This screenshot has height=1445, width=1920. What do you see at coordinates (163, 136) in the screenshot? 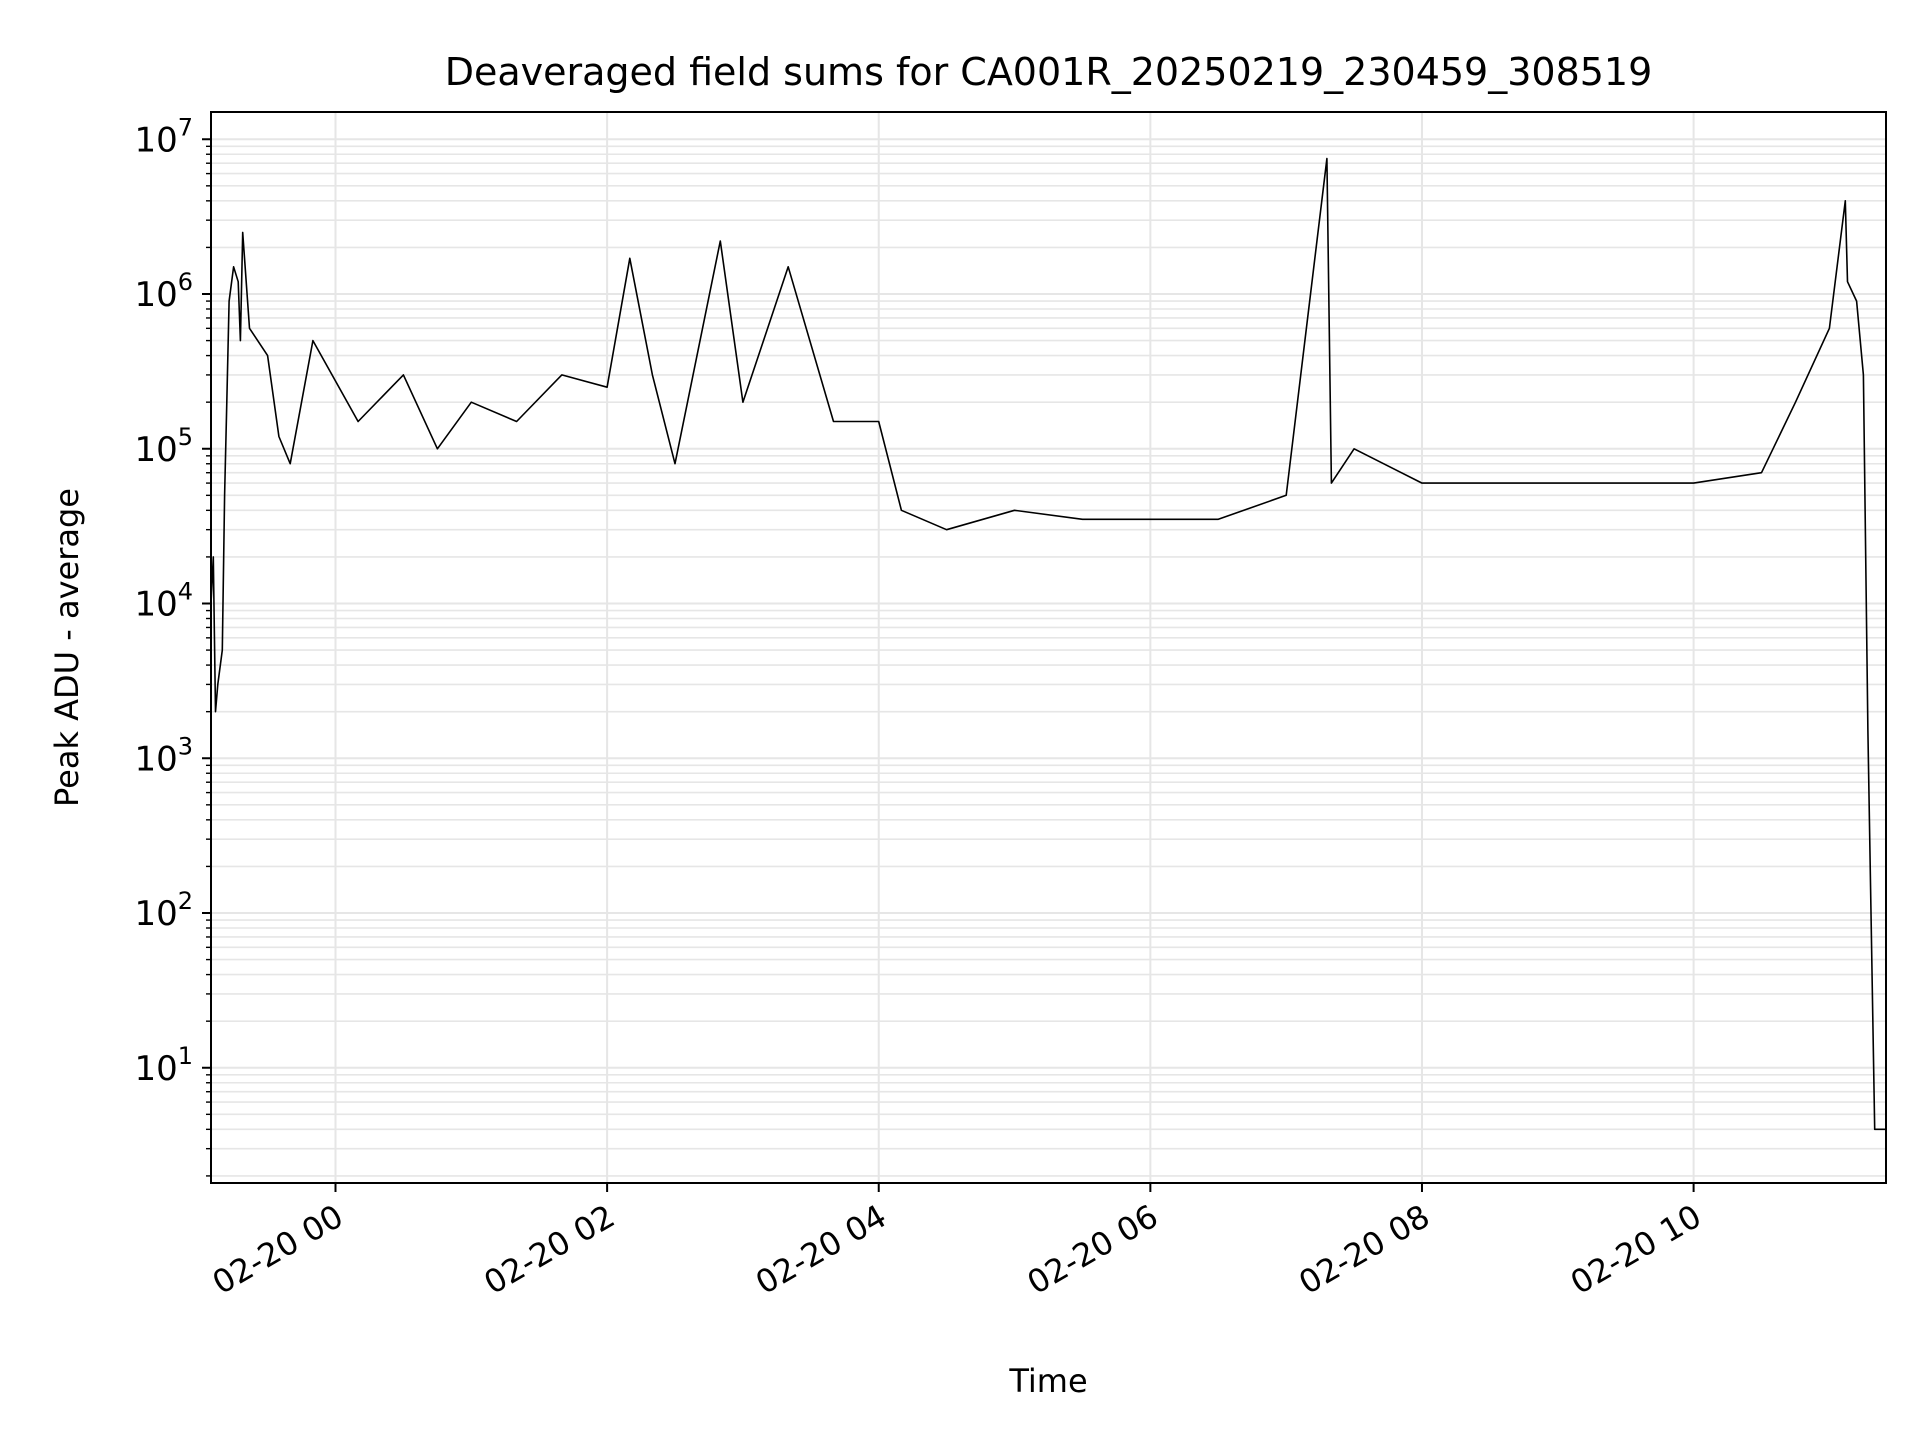
I see `y-tick-label: 10⁷` at bounding box center [163, 136].